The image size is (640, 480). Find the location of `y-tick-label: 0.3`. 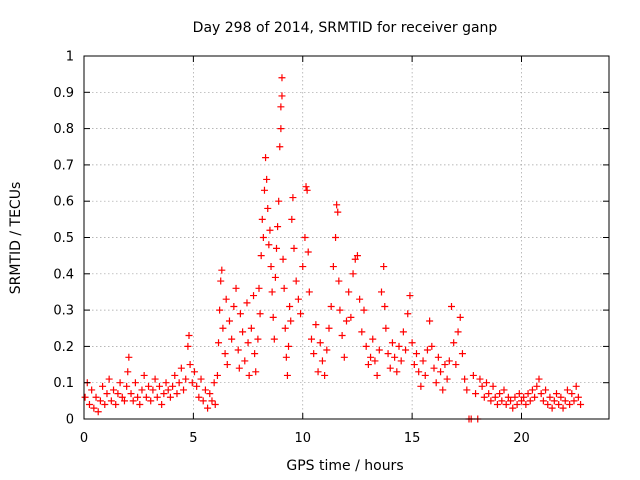

y-tick-label: 0.3 is located at coordinates (63, 311).